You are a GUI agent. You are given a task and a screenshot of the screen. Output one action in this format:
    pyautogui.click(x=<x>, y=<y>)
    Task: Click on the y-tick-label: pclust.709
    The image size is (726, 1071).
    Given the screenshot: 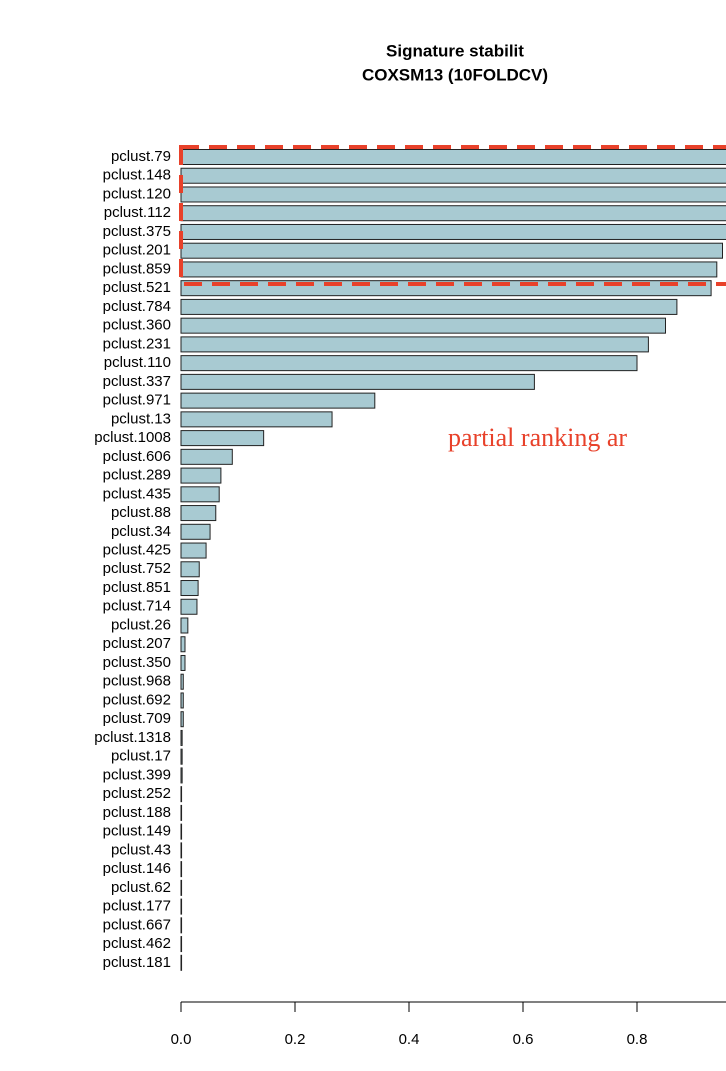 What is the action you would take?
    pyautogui.click(x=137, y=718)
    